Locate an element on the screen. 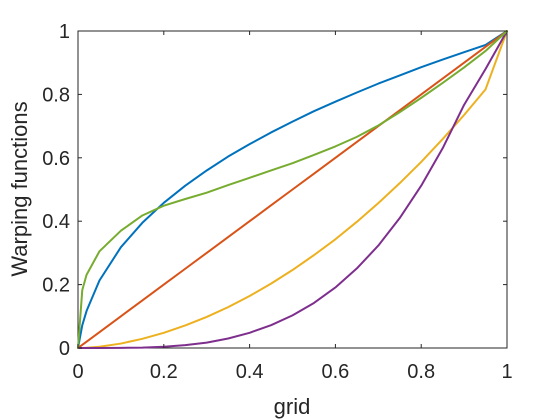 The height and width of the screenshot is (420, 560). x-tick-label: 0 is located at coordinates (77, 372).